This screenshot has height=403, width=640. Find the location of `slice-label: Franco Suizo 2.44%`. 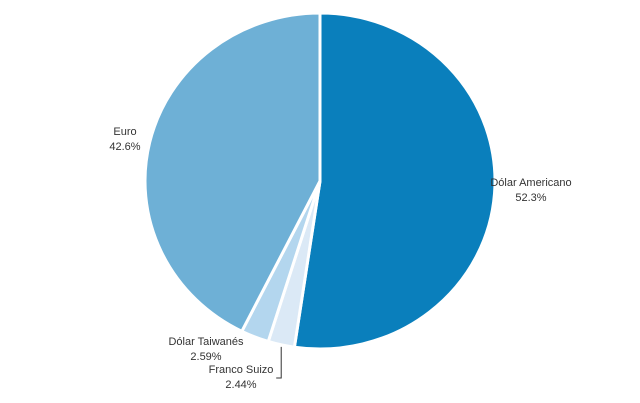

slice-label: Franco Suizo 2.44% is located at coordinates (241, 377).